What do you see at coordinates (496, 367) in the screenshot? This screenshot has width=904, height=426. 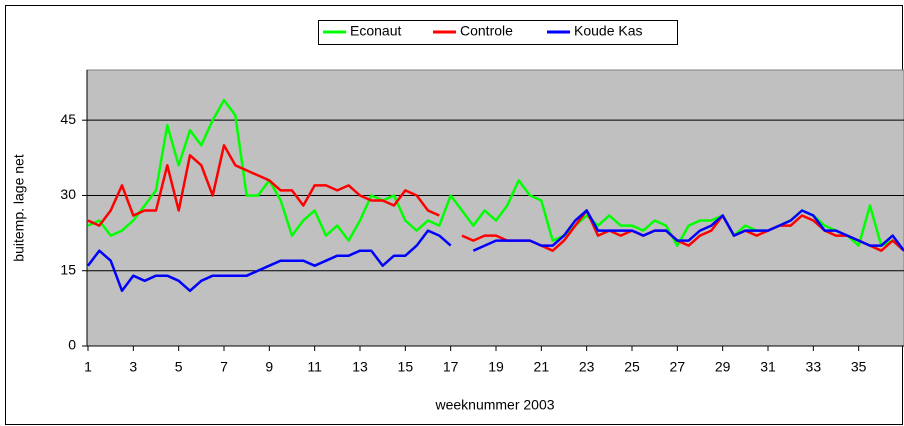 I see `x-tick-label: 19` at bounding box center [496, 367].